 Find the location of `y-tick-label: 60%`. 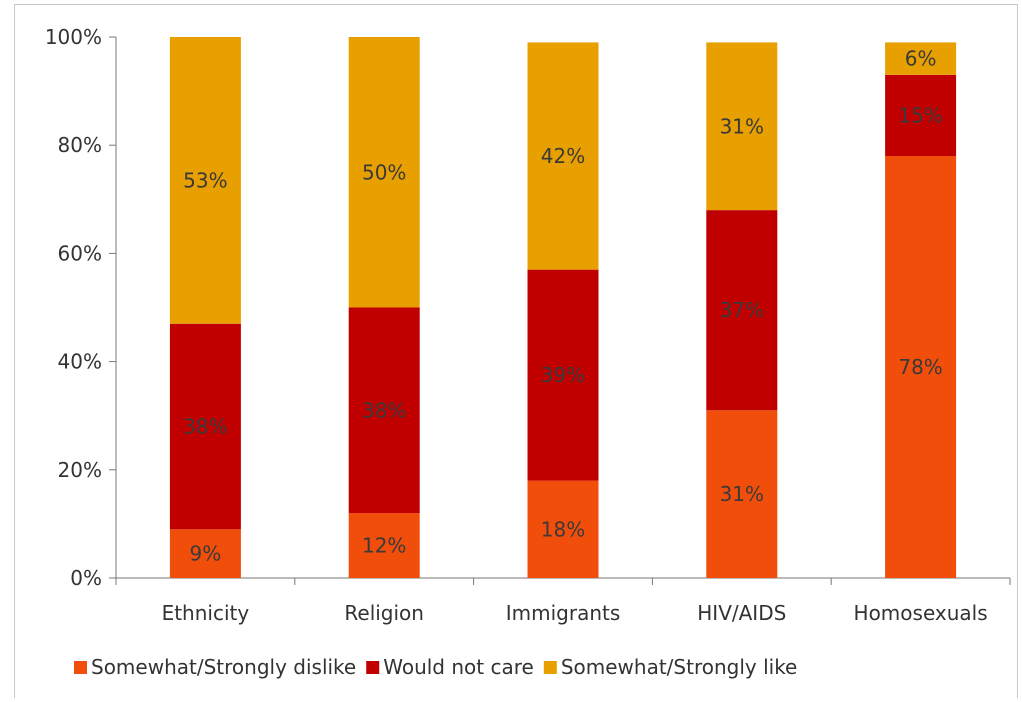

y-tick-label: 60% is located at coordinates (80, 253).